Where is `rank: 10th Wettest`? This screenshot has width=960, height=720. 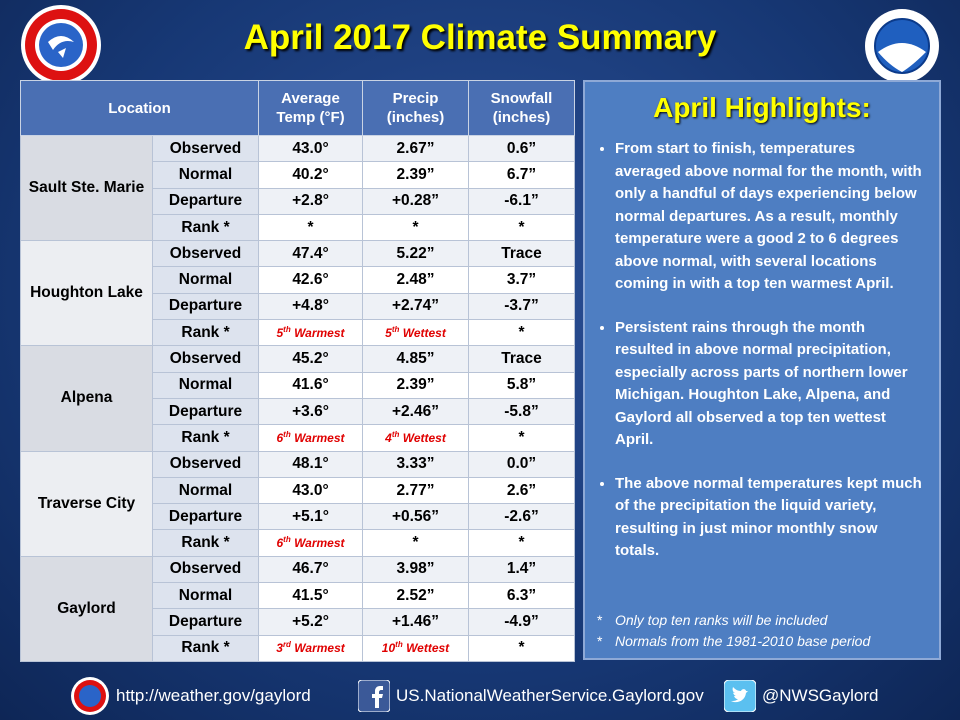
rank: 10th Wettest is located at coordinates (415, 647).